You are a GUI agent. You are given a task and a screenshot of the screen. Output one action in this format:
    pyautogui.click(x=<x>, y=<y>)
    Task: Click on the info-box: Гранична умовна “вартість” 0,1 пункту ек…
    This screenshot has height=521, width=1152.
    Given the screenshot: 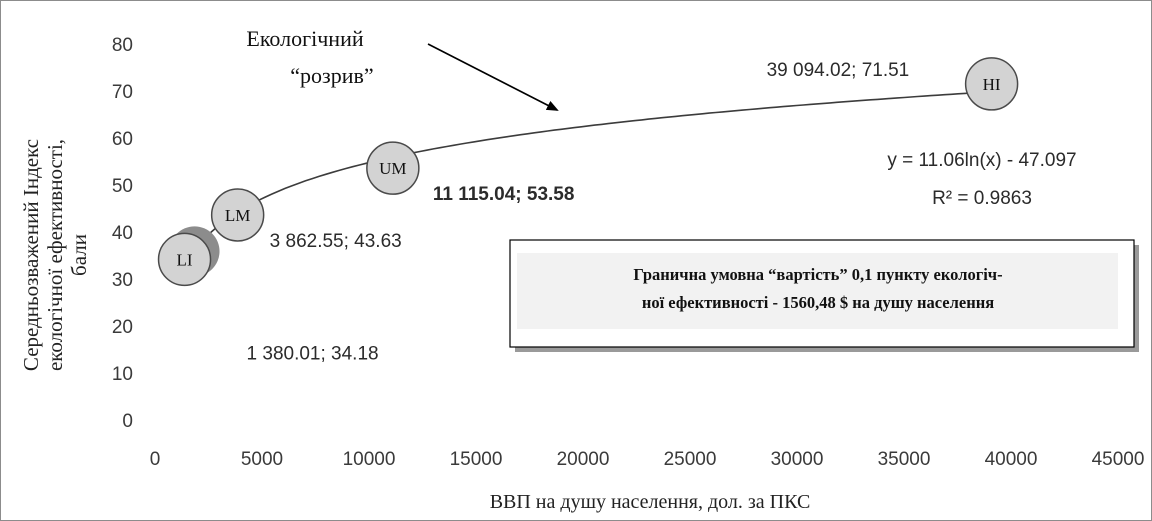 What is the action you would take?
    pyautogui.click(x=824, y=295)
    